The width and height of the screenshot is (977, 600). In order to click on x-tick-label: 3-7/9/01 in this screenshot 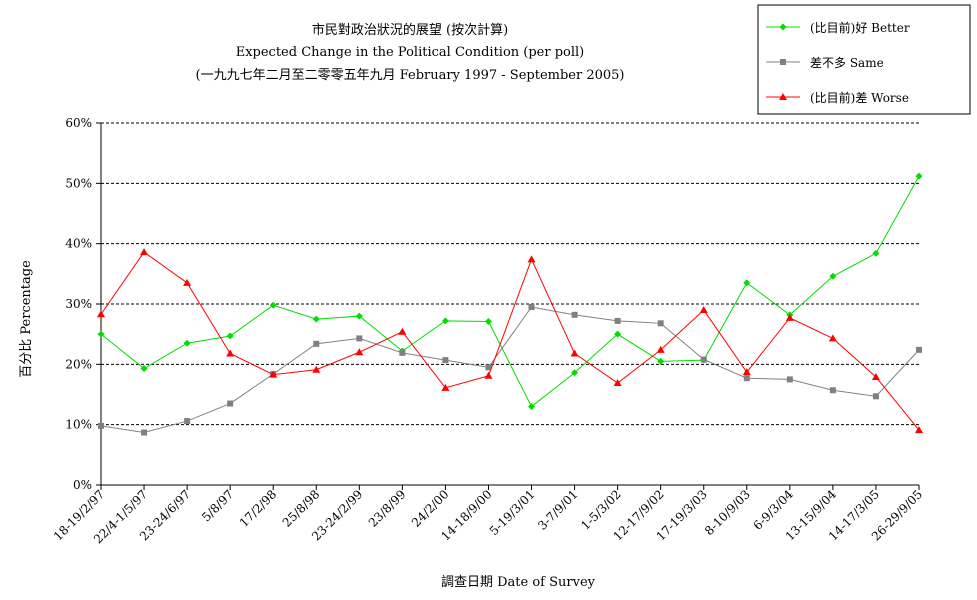, I will do `click(557, 509)`.